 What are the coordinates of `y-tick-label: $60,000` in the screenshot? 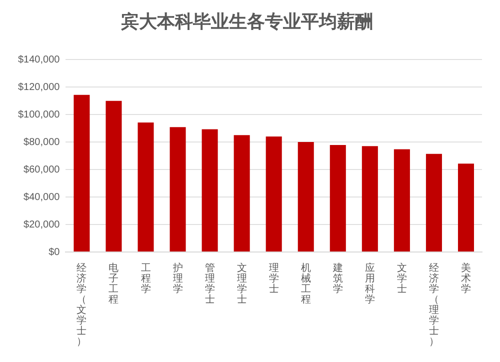 It's located at (42, 170).